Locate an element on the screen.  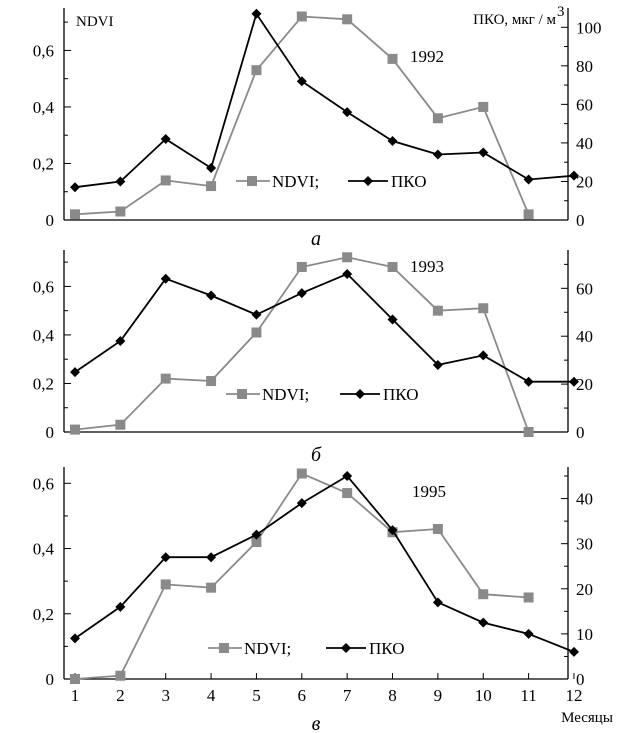
right-tick-label: 80 is located at coordinates (584, 66).